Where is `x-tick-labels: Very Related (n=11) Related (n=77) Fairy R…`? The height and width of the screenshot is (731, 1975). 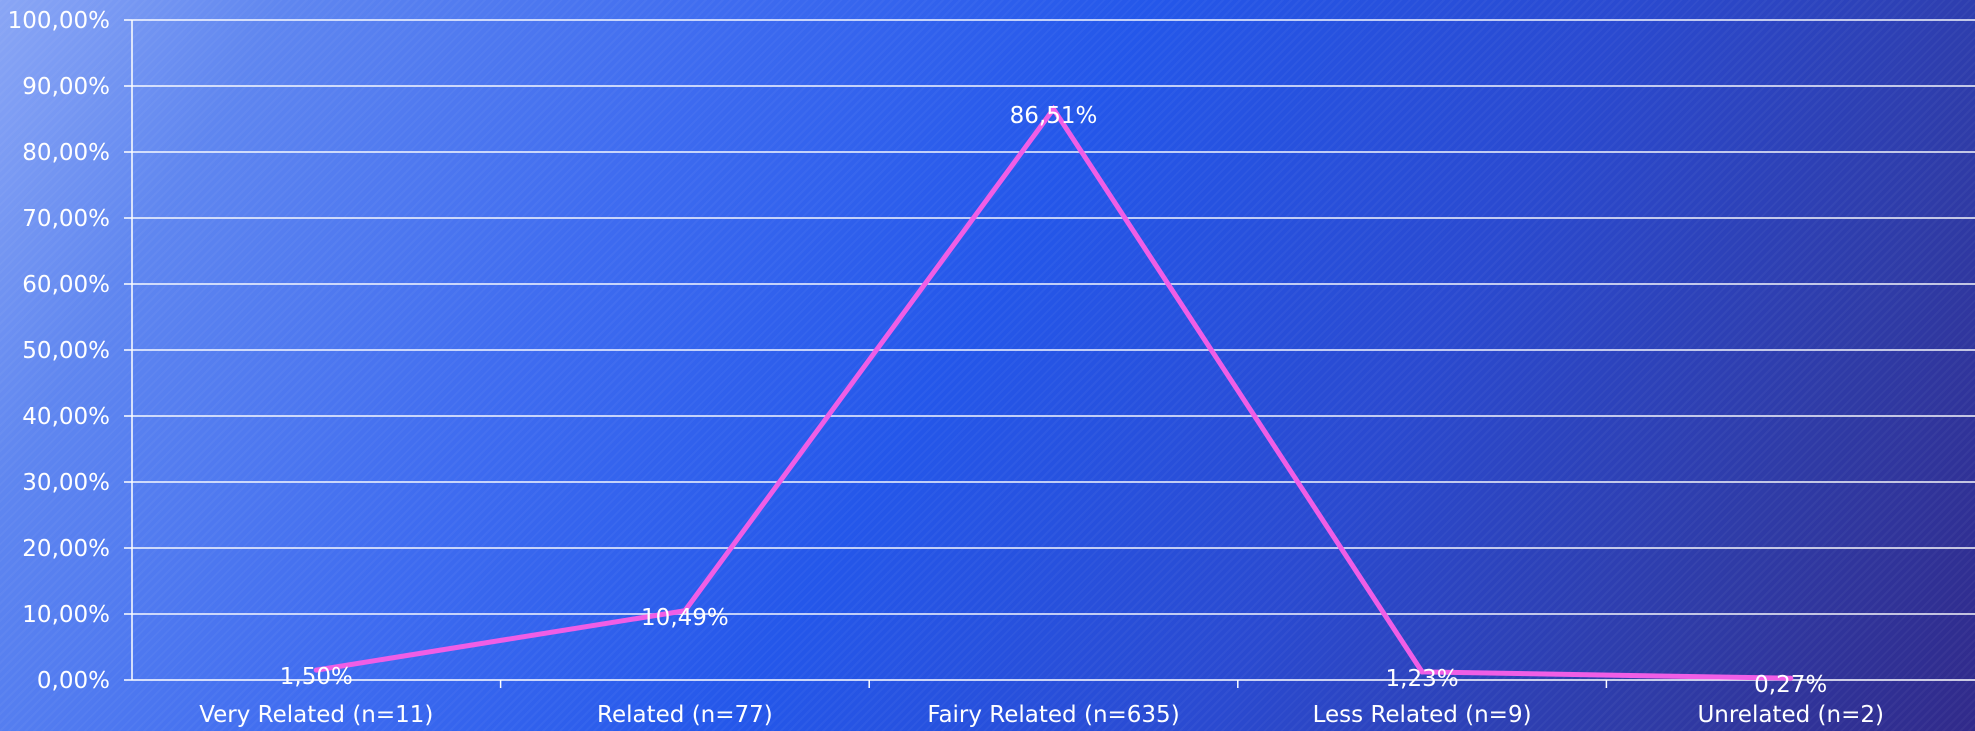
x-tick-labels: Very Related (n=11) Related (n=77) Fairy R… is located at coordinates (1041, 715).